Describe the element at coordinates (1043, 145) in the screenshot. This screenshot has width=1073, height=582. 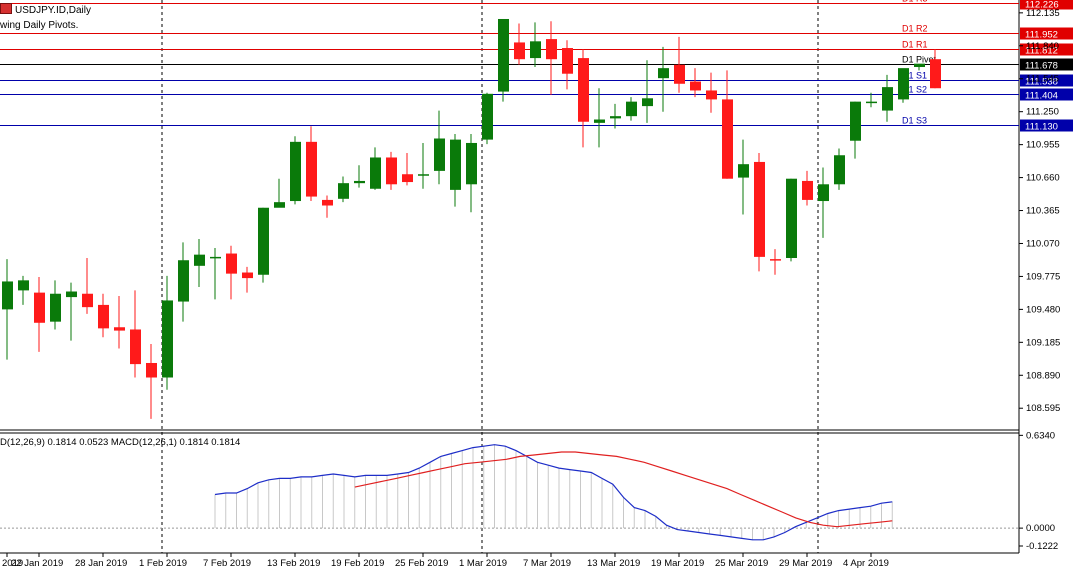
I see `price-tick-label: 110.955` at that location.